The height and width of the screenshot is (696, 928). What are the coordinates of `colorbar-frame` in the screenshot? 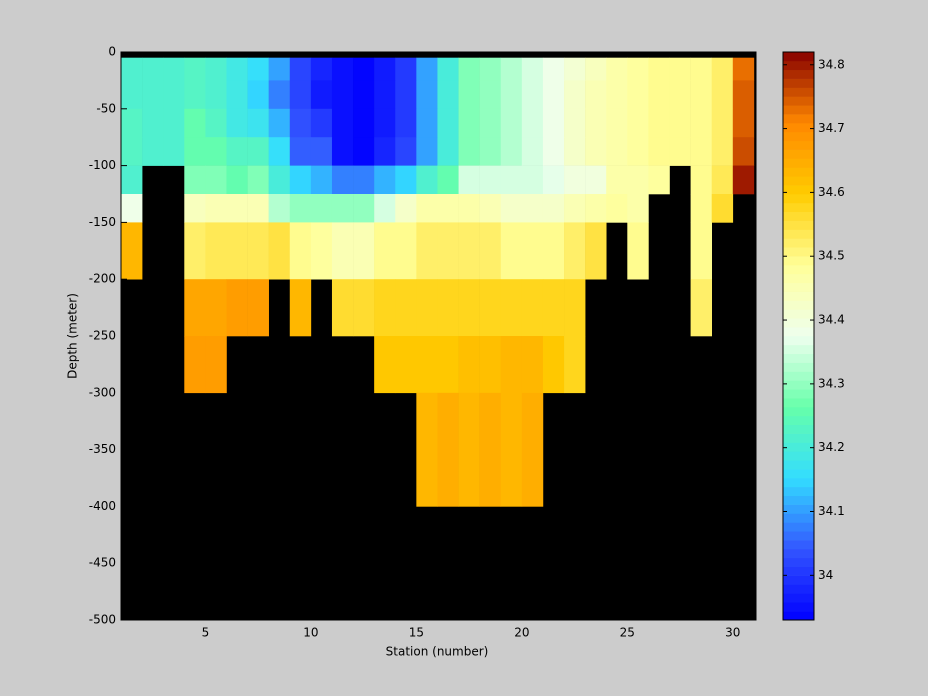 It's located at (798, 336).